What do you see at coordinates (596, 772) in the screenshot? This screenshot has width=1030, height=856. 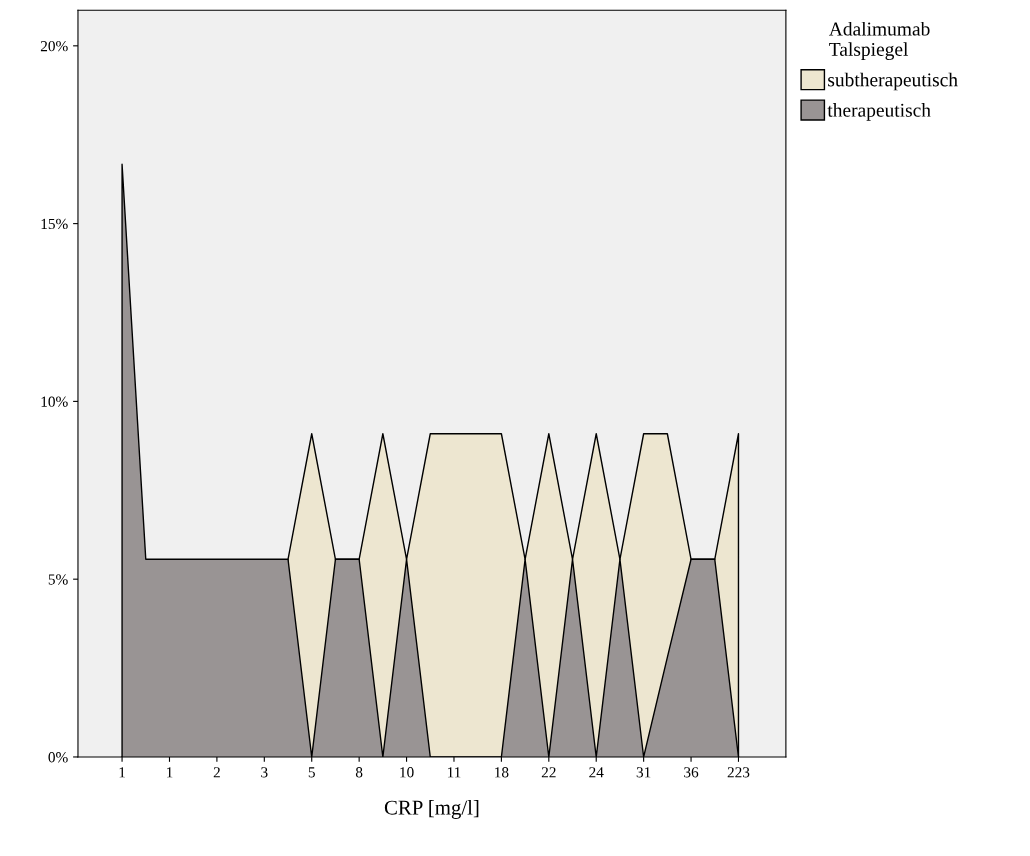 I see `x-tick-label: 24` at bounding box center [596, 772].